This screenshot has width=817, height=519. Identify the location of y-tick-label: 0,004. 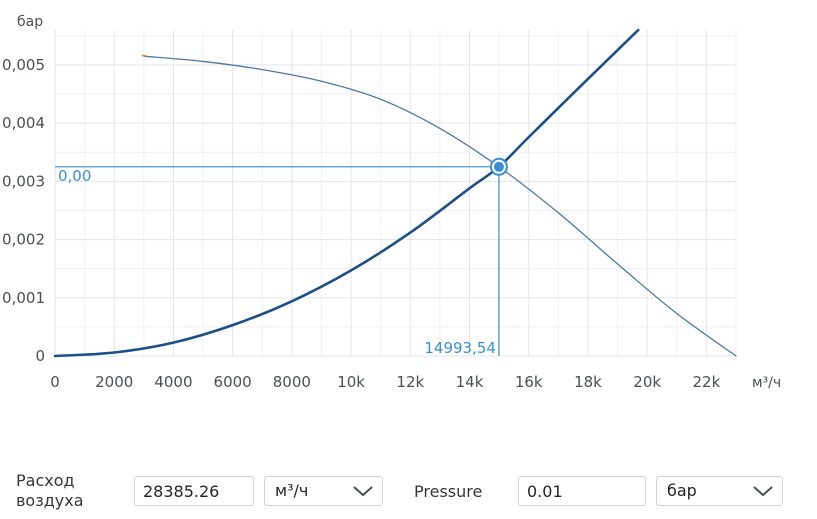
(23, 123).